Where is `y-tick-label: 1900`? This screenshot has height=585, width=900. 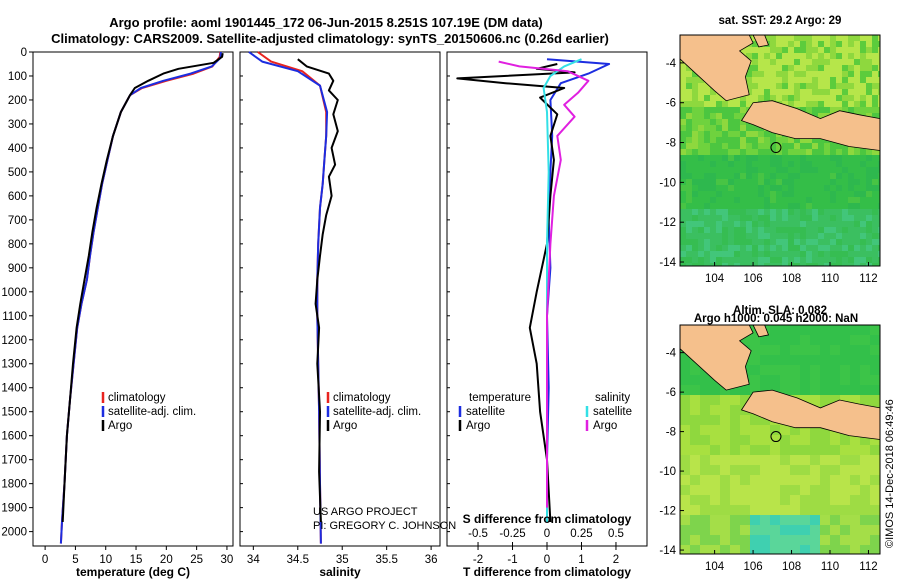 y-tick-label: 1900 is located at coordinates (14, 509).